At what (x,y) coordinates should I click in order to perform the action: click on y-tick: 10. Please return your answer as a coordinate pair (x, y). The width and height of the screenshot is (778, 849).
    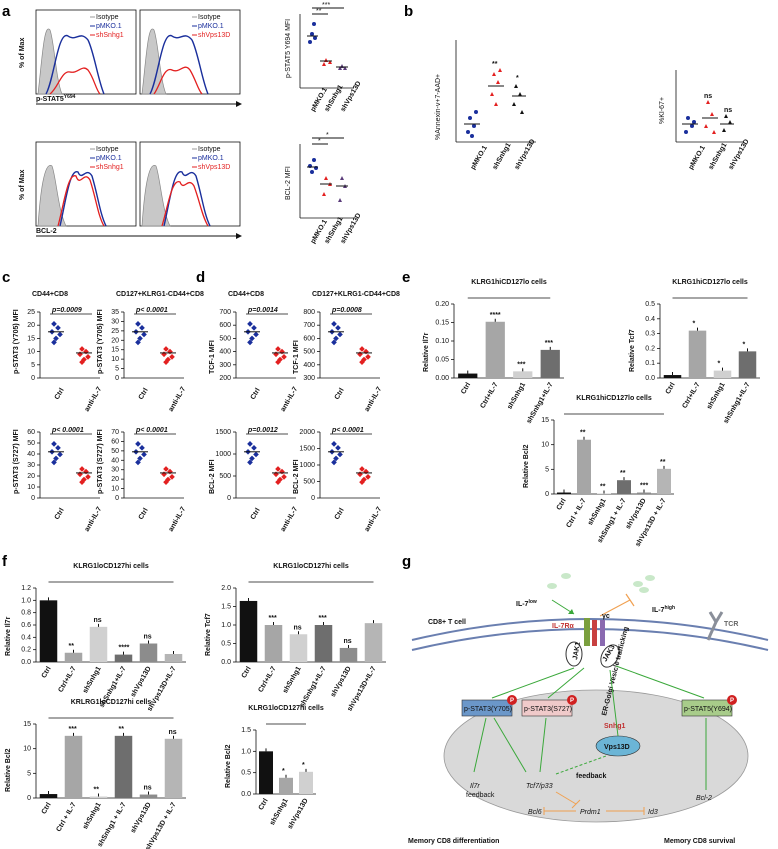
    Looking at the image, I should click on (31, 352).